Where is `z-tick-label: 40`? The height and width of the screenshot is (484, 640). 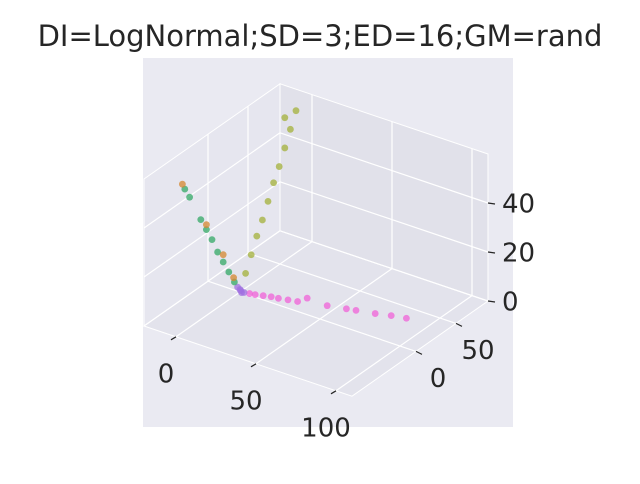 z-tick-label: 40 is located at coordinates (518, 205).